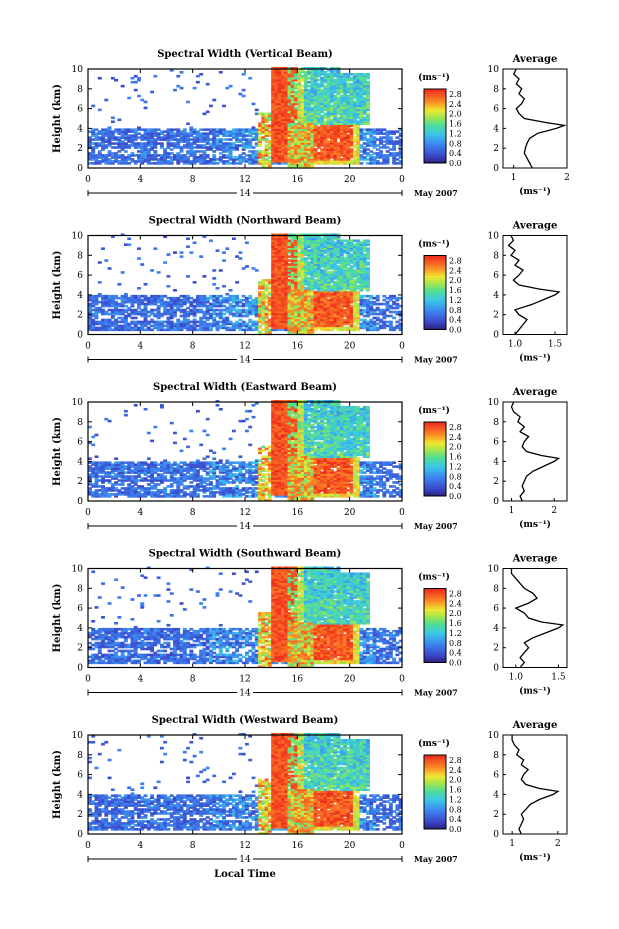 The image size is (619, 929). What do you see at coordinates (402, 347) in the screenshot?
I see `x-tick-label: 0` at bounding box center [402, 347].